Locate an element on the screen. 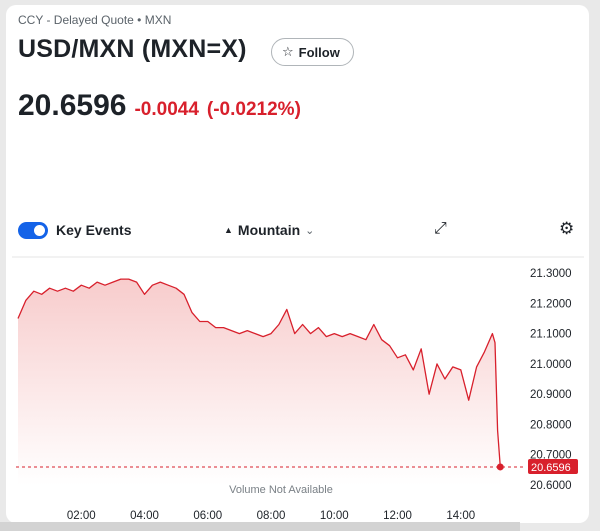 This screenshot has width=600, height=531. star-icon: ☆ is located at coordinates (288, 51).